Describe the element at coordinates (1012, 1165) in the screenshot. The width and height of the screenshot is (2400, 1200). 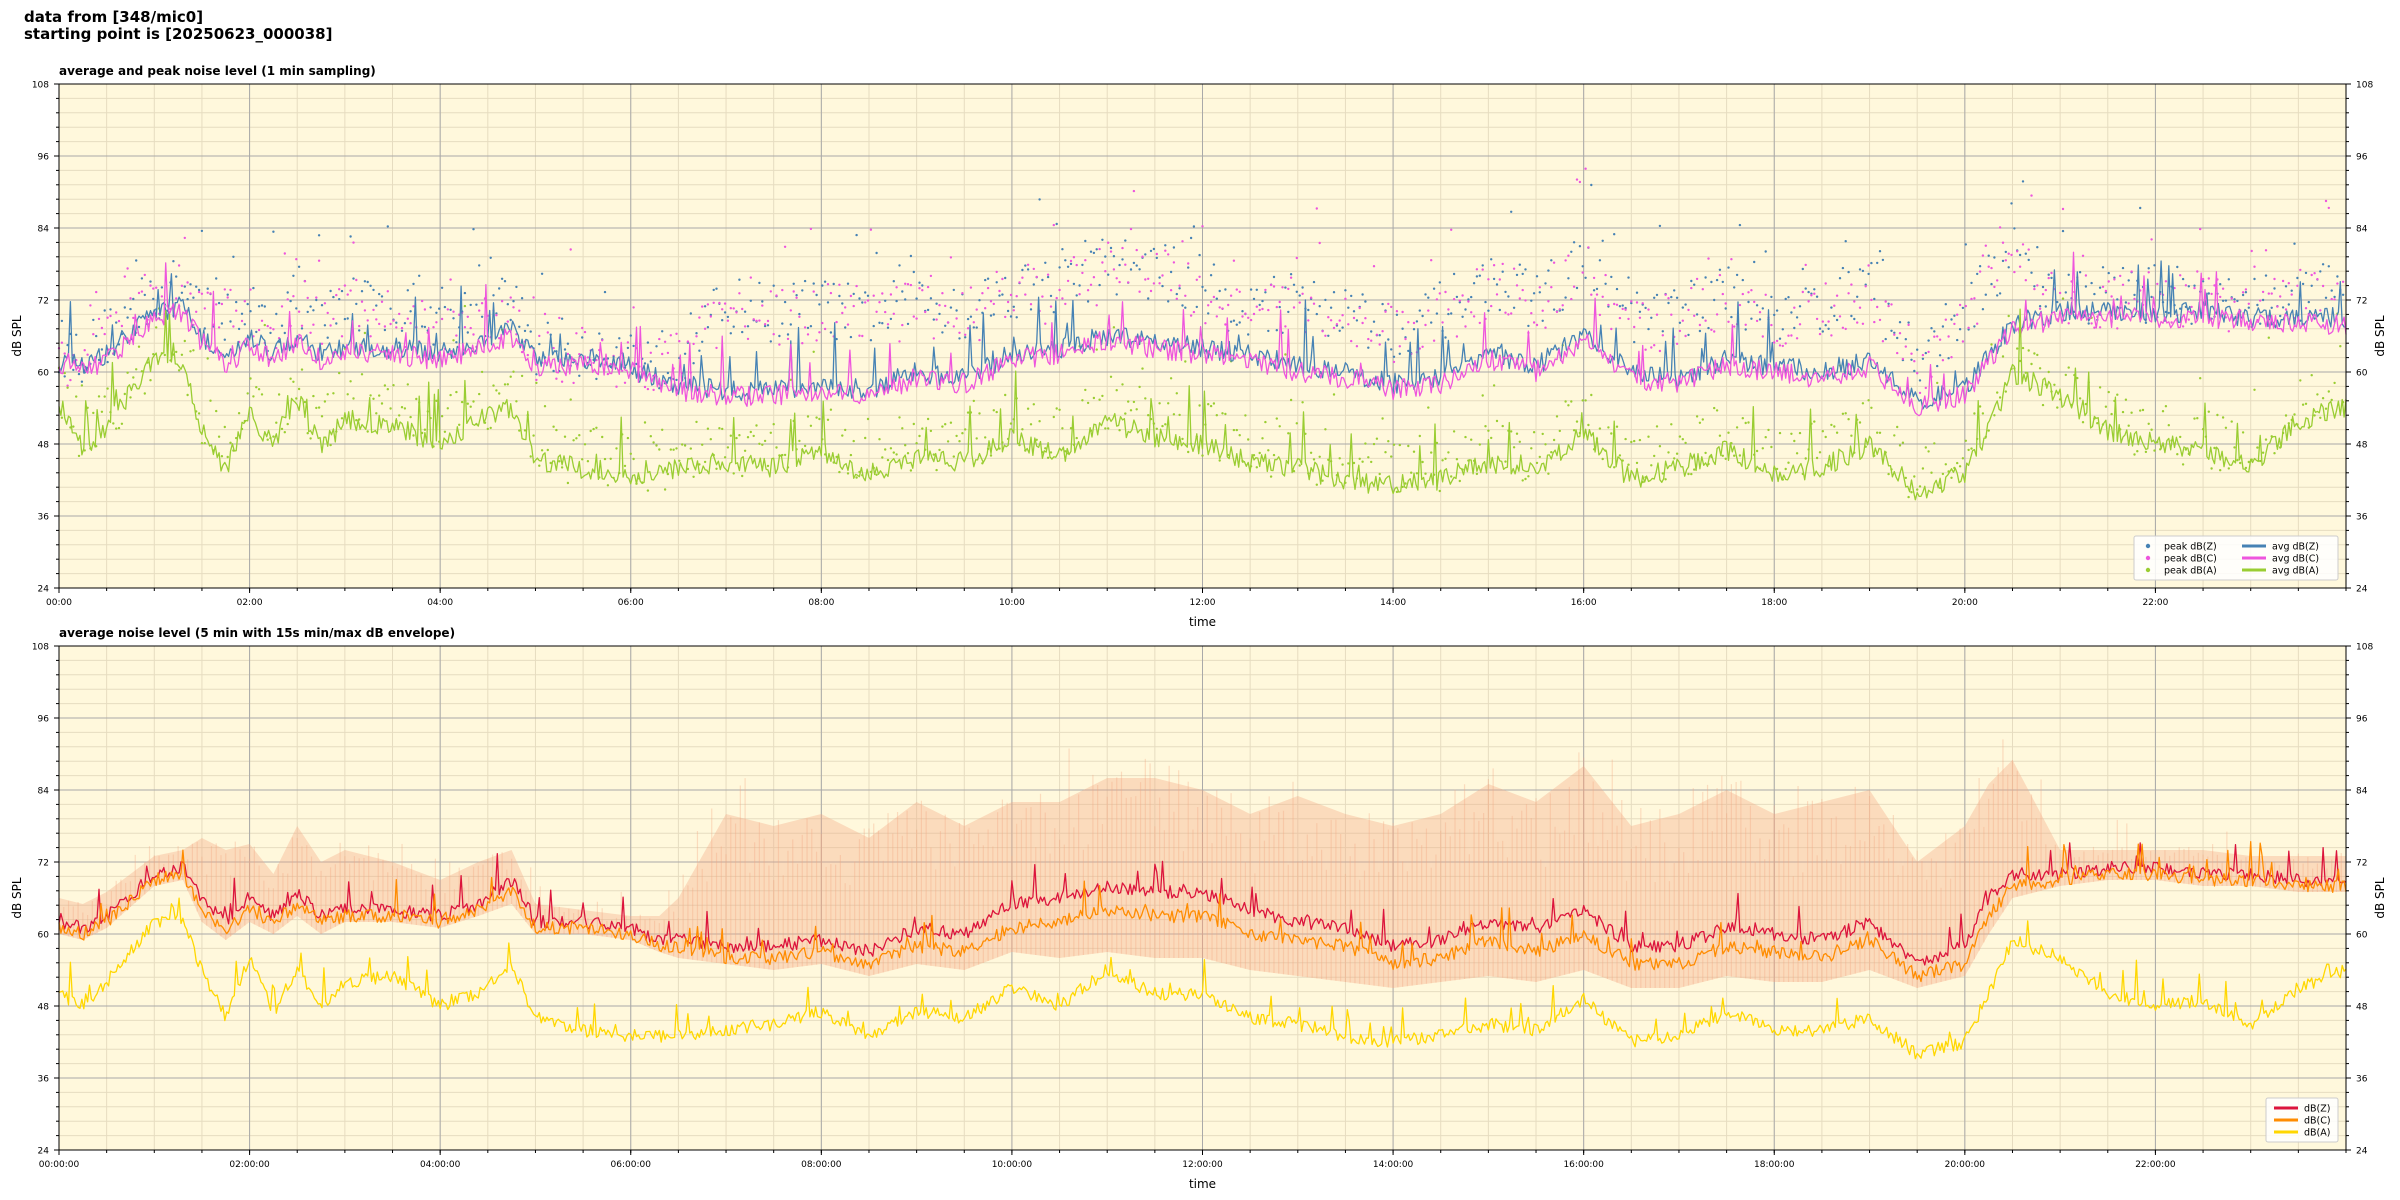
I see `x-tick-label: 10:00:00` at that location.